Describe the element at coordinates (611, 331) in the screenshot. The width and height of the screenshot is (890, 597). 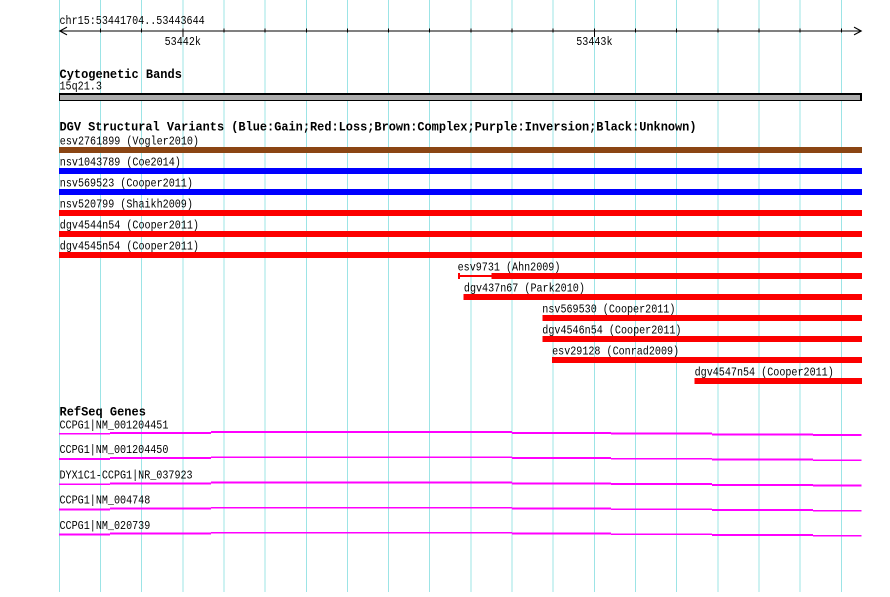
I see `svg-text: dgv4546n54 (Cooper2011)` at that location.